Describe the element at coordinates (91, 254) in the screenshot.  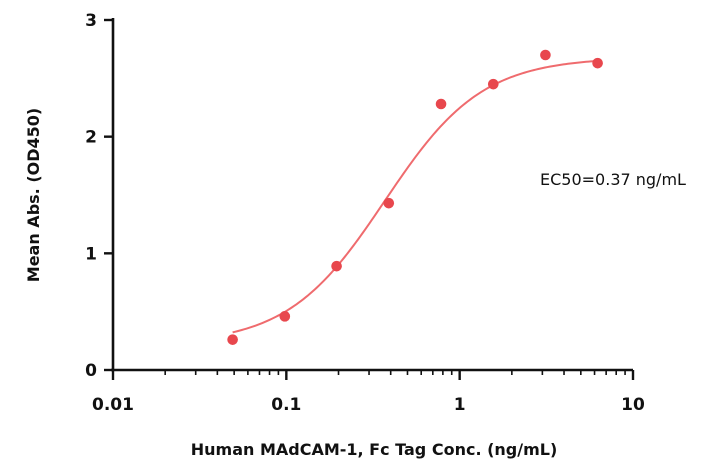
I see `y-tick-label: 1` at that location.